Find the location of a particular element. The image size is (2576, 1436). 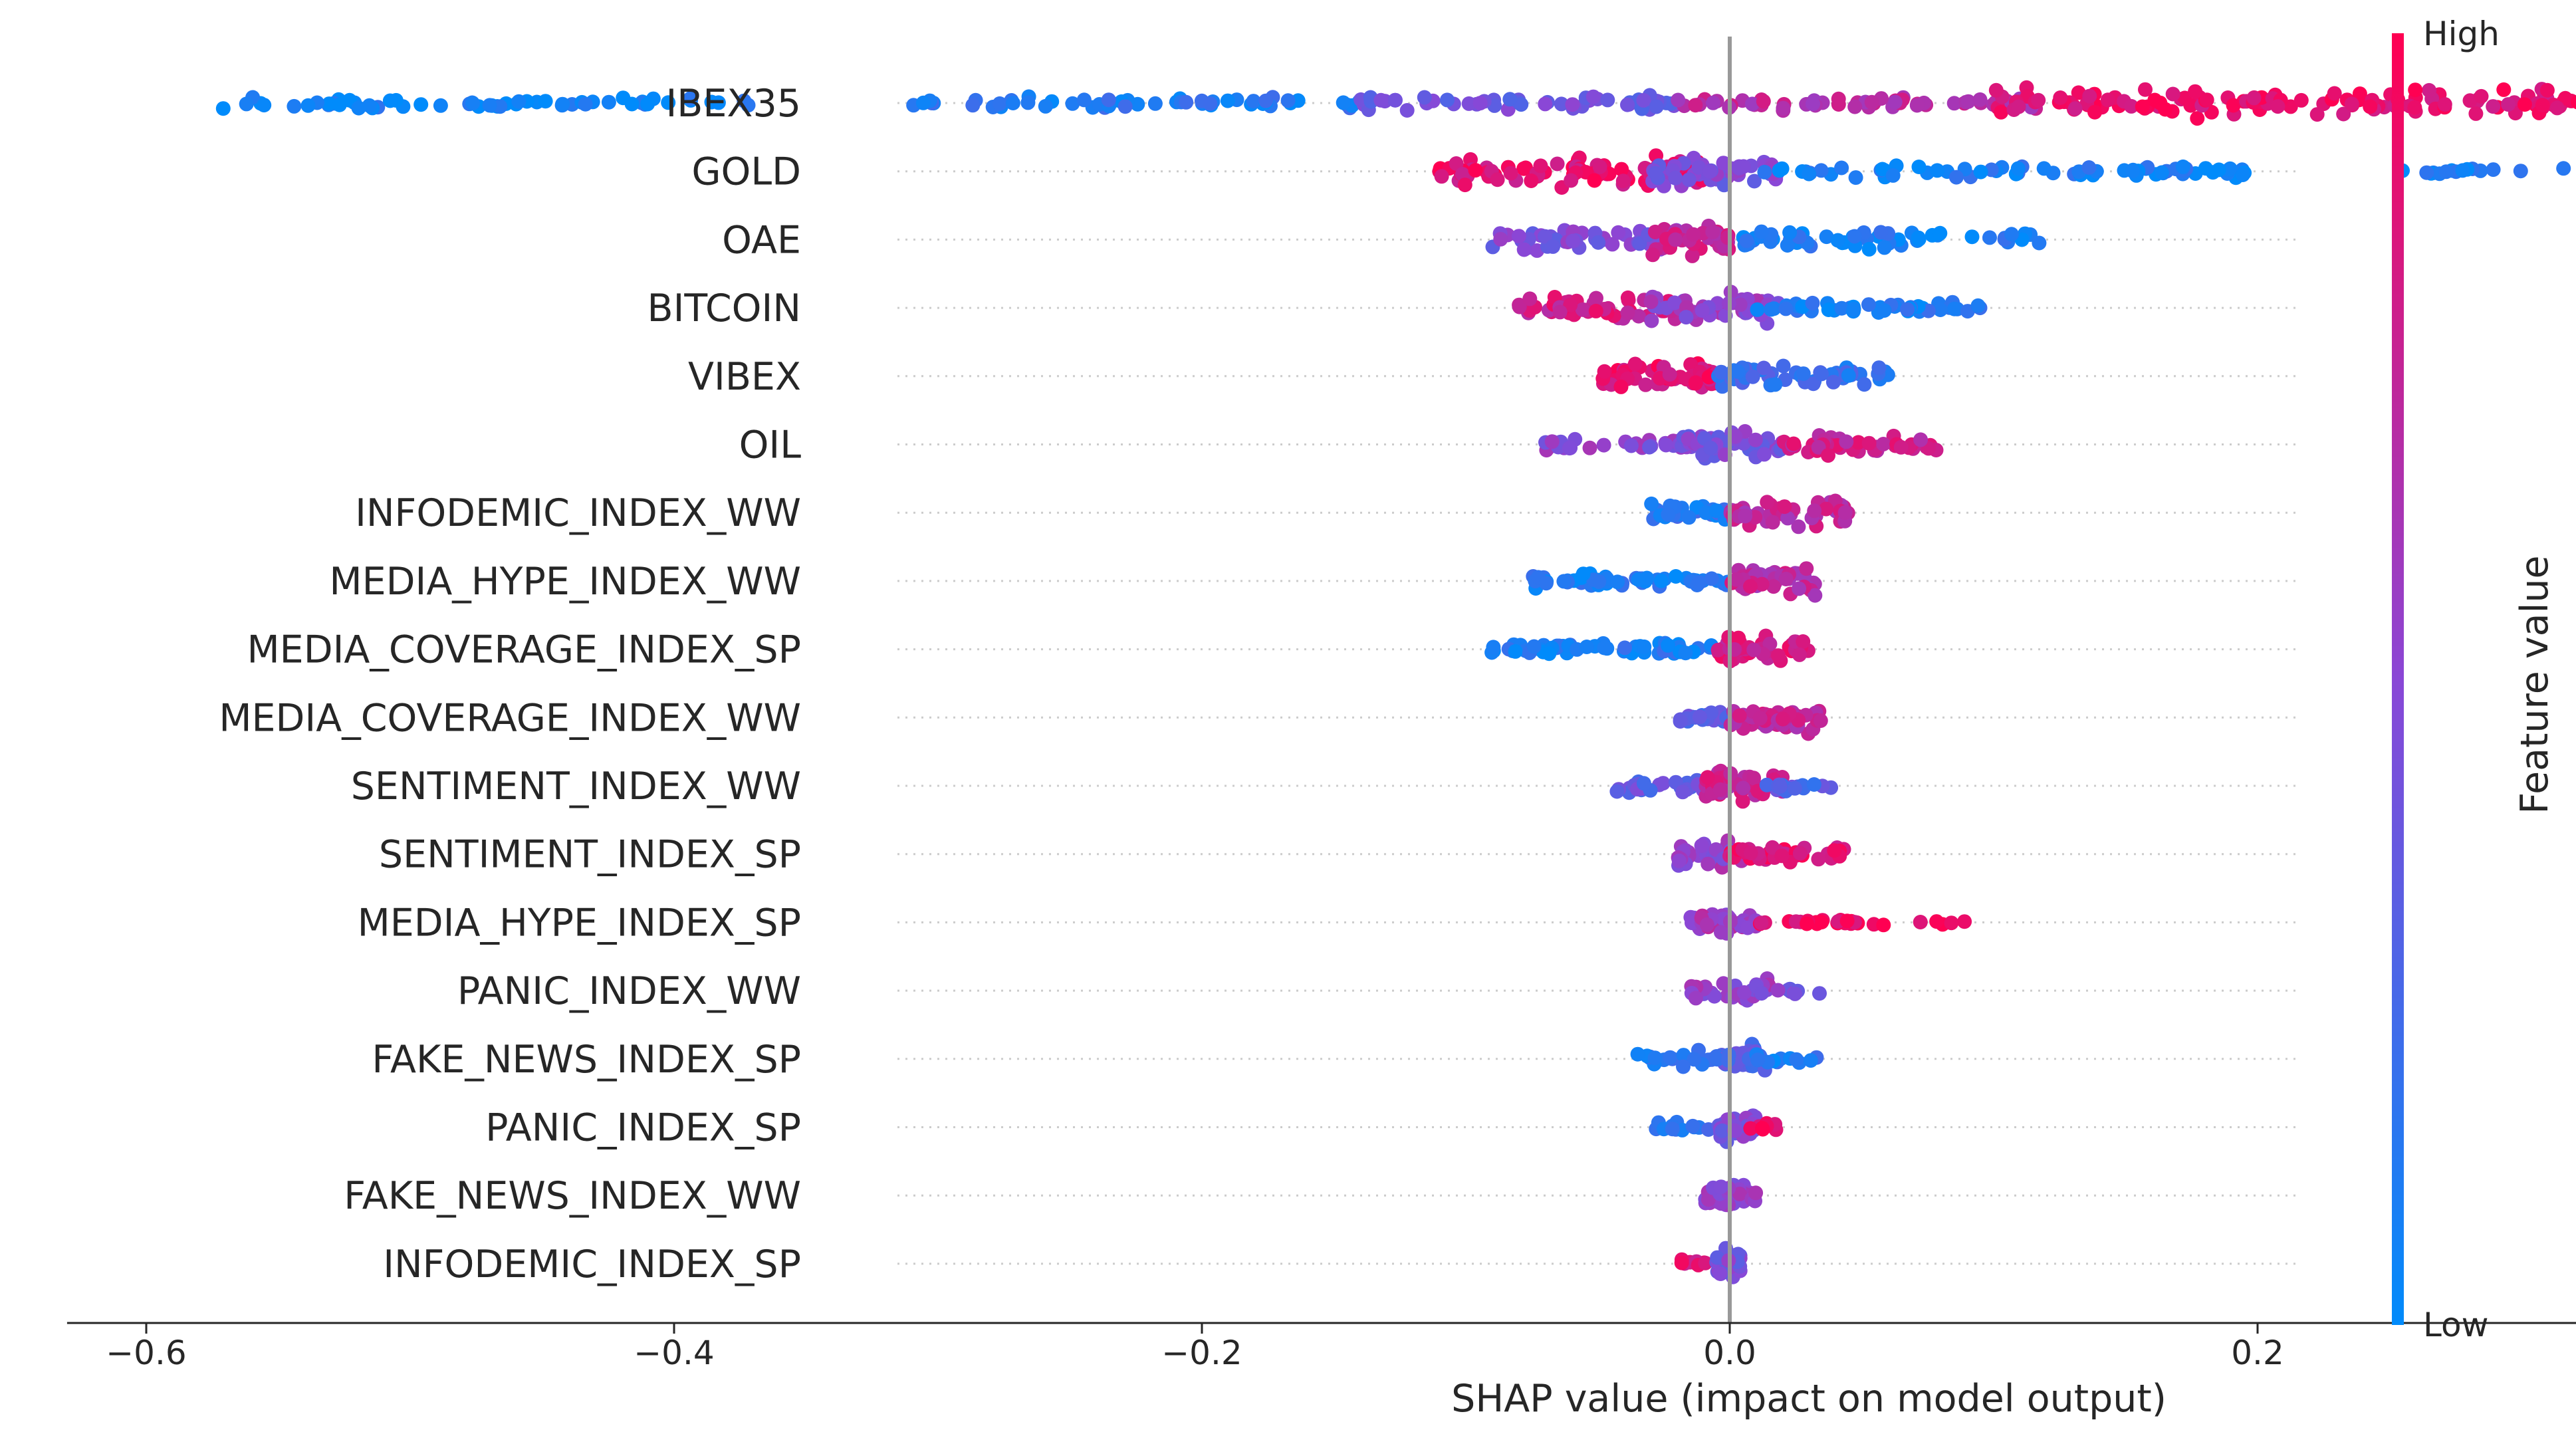

feature-label: SENTIMENT_INDEX_SP is located at coordinates (590, 855).